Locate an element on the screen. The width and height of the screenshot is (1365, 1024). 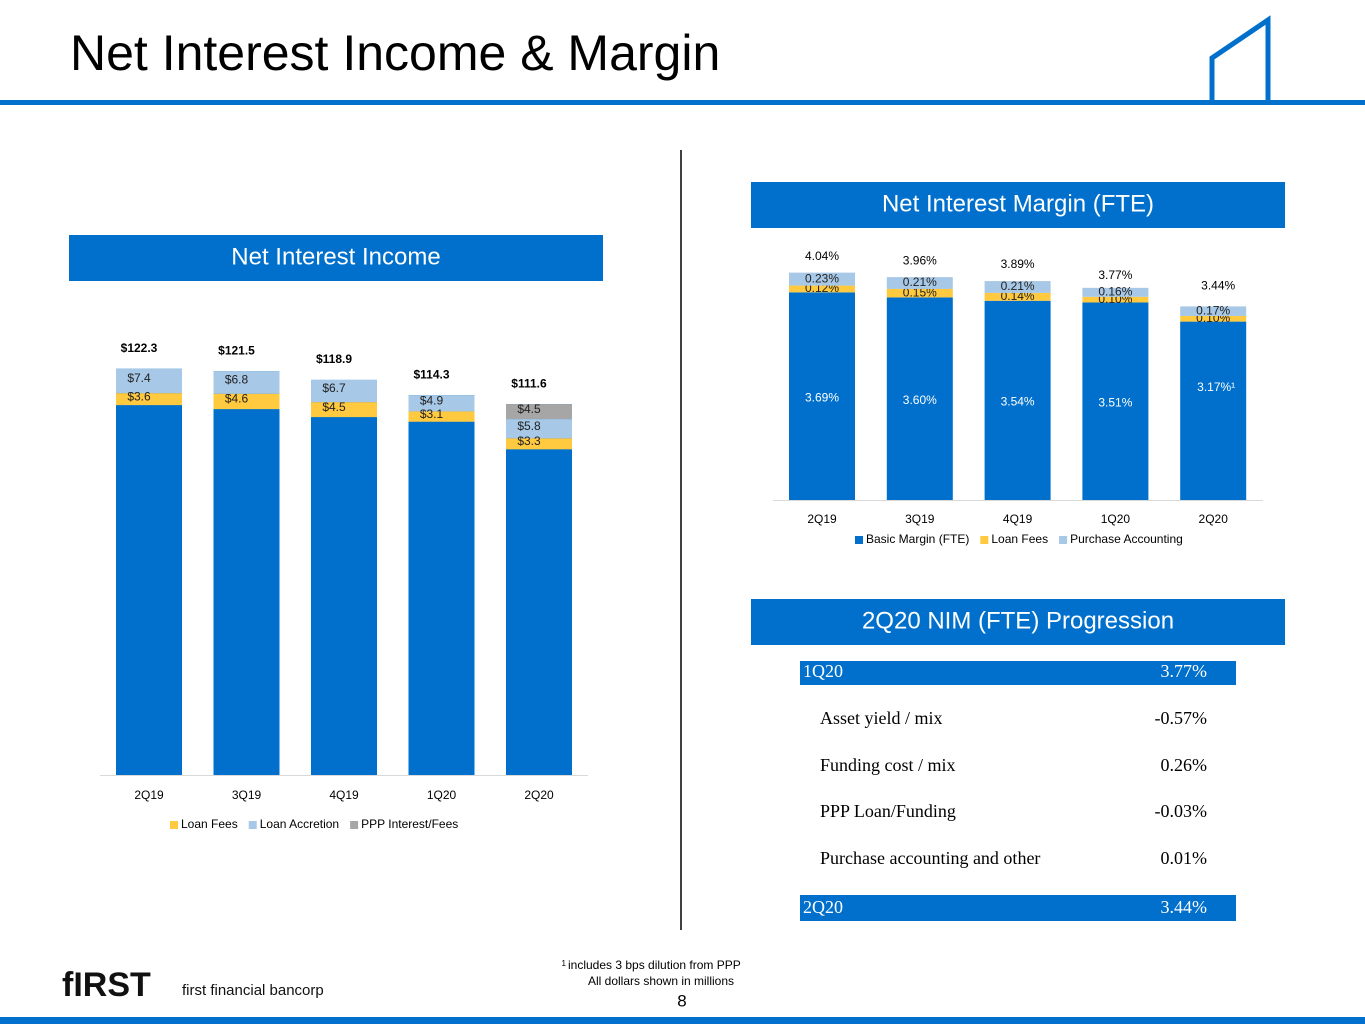
total-label: $118.9 is located at coordinates (334, 359).